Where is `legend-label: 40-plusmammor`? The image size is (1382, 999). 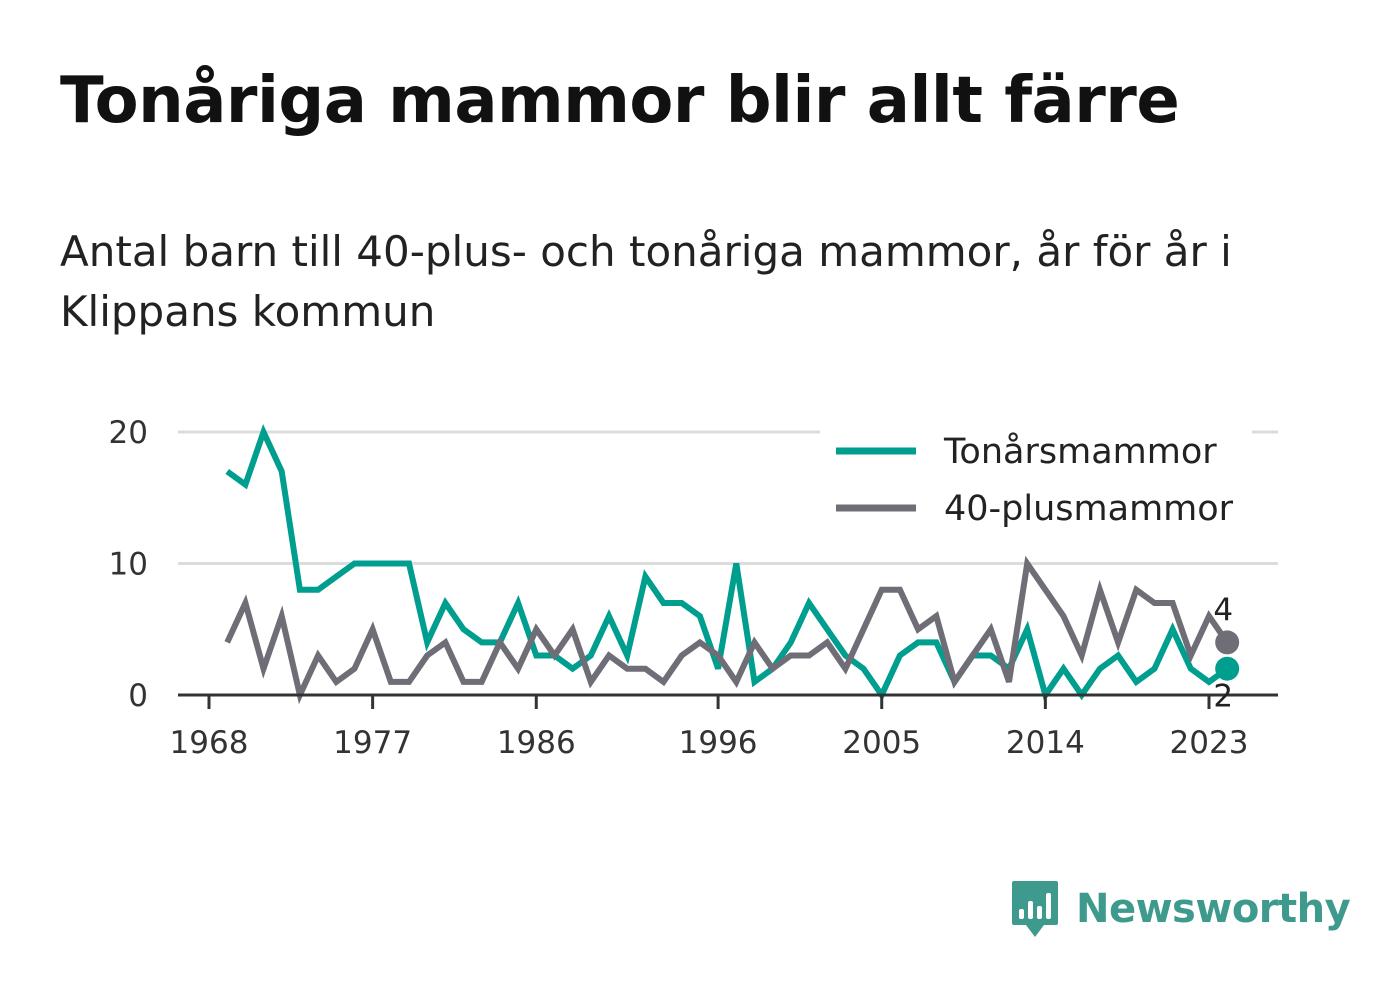 legend-label: 40-plusmammor is located at coordinates (1089, 509).